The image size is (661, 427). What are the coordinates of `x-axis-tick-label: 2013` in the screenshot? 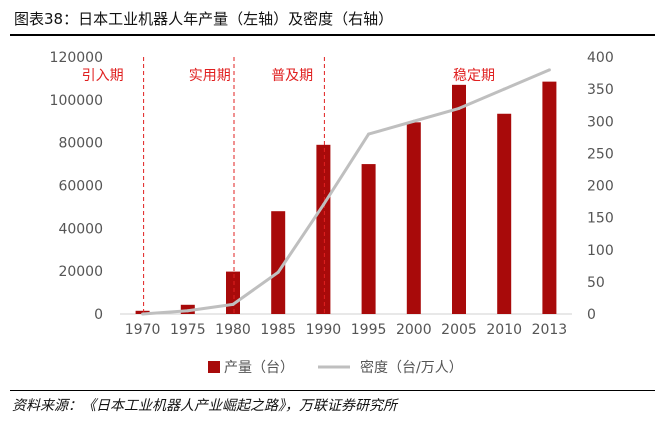 It's located at (550, 330).